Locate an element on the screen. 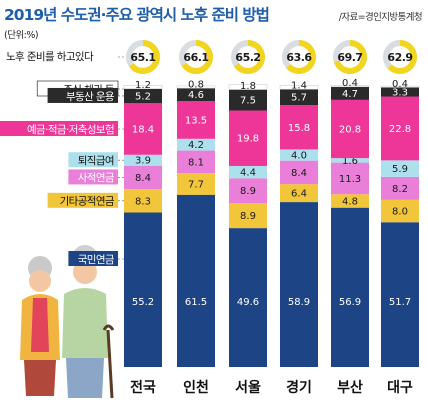 The image size is (428, 405). value-label: 8.3 is located at coordinates (143, 201).